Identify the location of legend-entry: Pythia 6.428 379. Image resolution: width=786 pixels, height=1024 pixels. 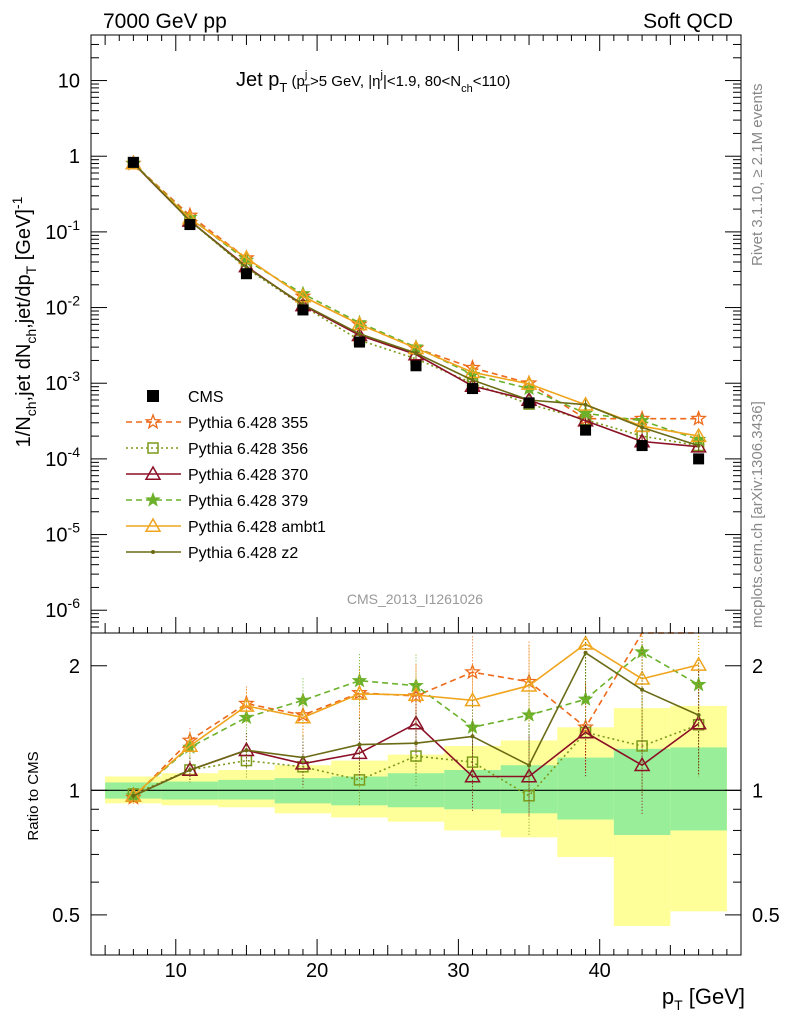
(217, 500).